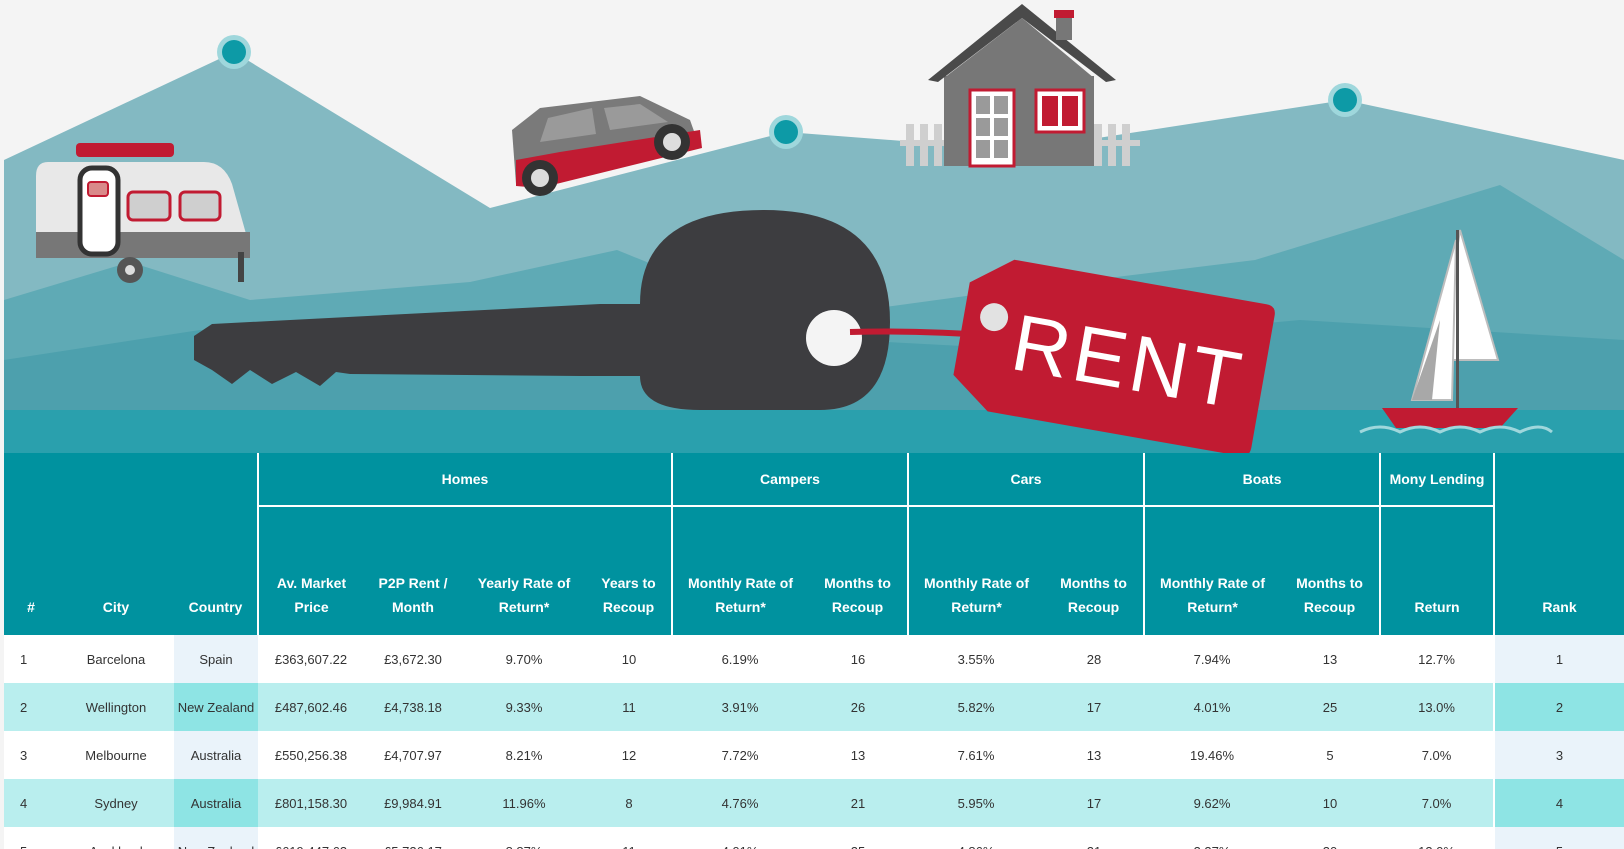 The image size is (1624, 849). Describe the element at coordinates (31, 659) in the screenshot. I see `cell-number: 1` at that location.